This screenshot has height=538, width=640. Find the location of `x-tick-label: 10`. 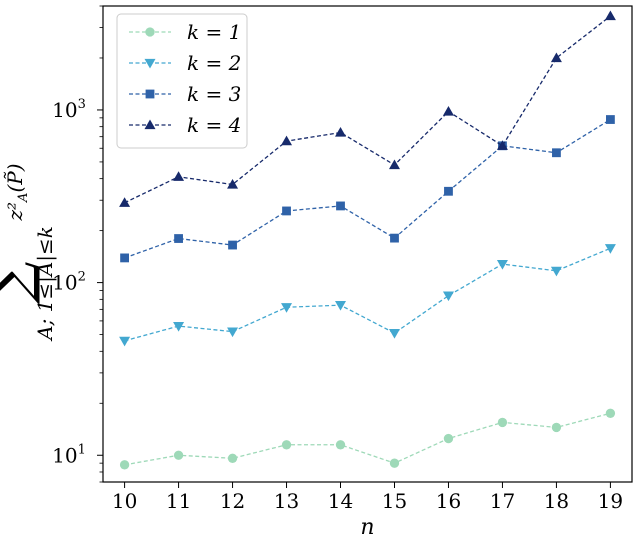

x-tick-label: 10 is located at coordinates (124, 501).